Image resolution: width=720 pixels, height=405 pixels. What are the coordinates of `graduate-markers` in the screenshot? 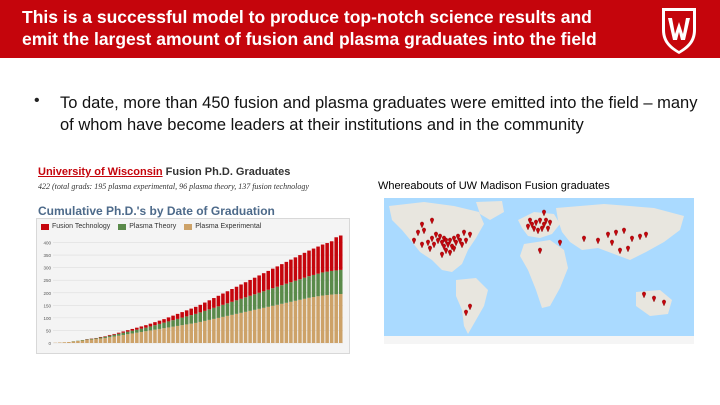 It's located at (539, 263).